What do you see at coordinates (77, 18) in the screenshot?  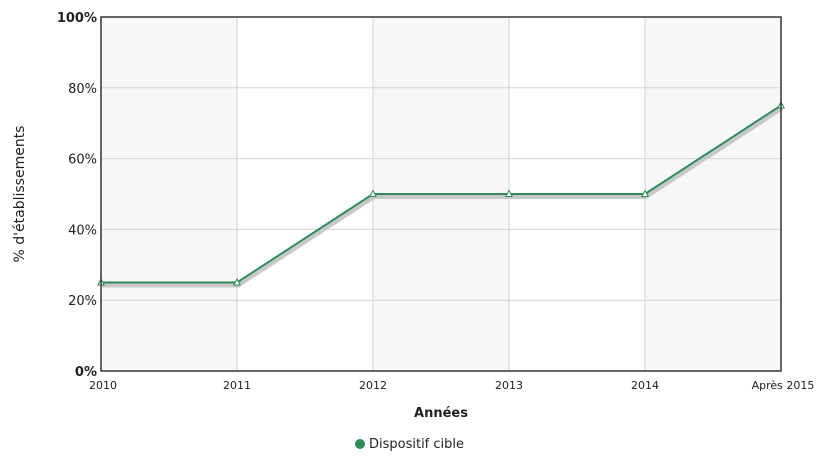 I see `y-tick-label: 100%` at bounding box center [77, 18].